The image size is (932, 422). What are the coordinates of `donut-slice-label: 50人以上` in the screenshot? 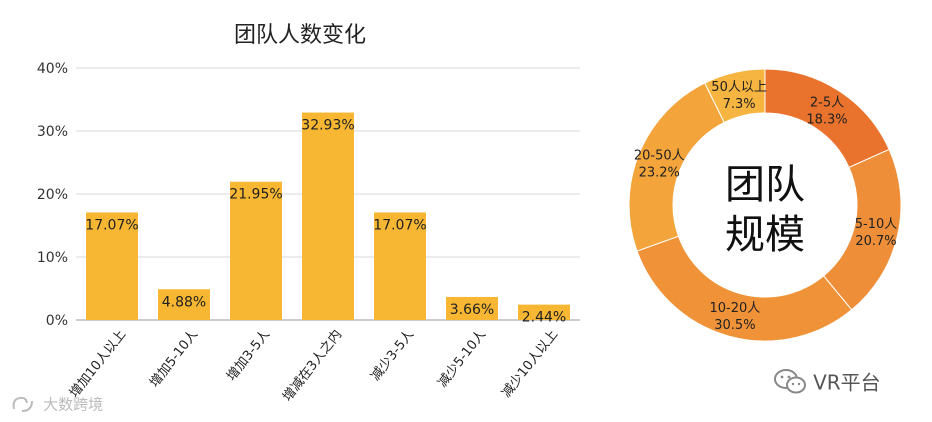 It's located at (739, 87).